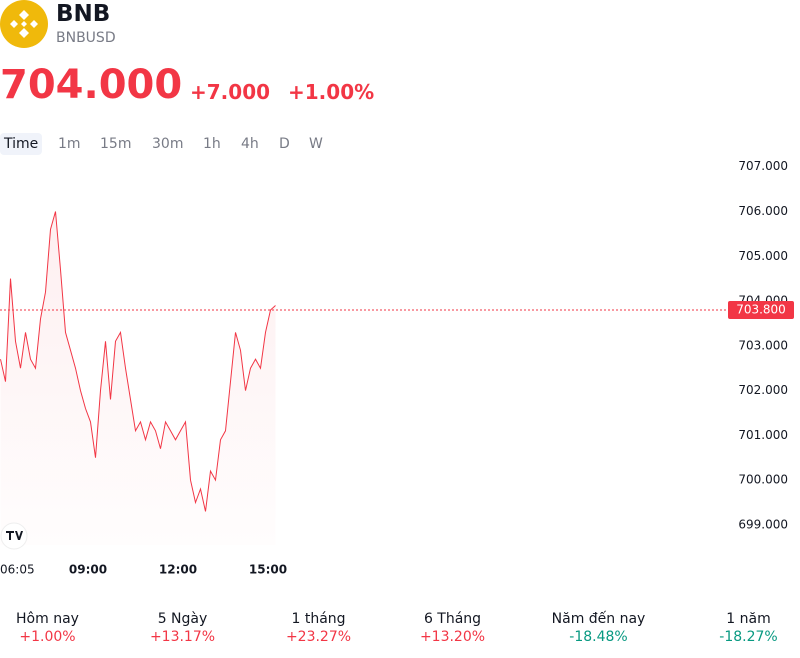 This screenshot has height=658, width=800. Describe the element at coordinates (168, 144) in the screenshot. I see `timeframe-tab: 30m` at that location.